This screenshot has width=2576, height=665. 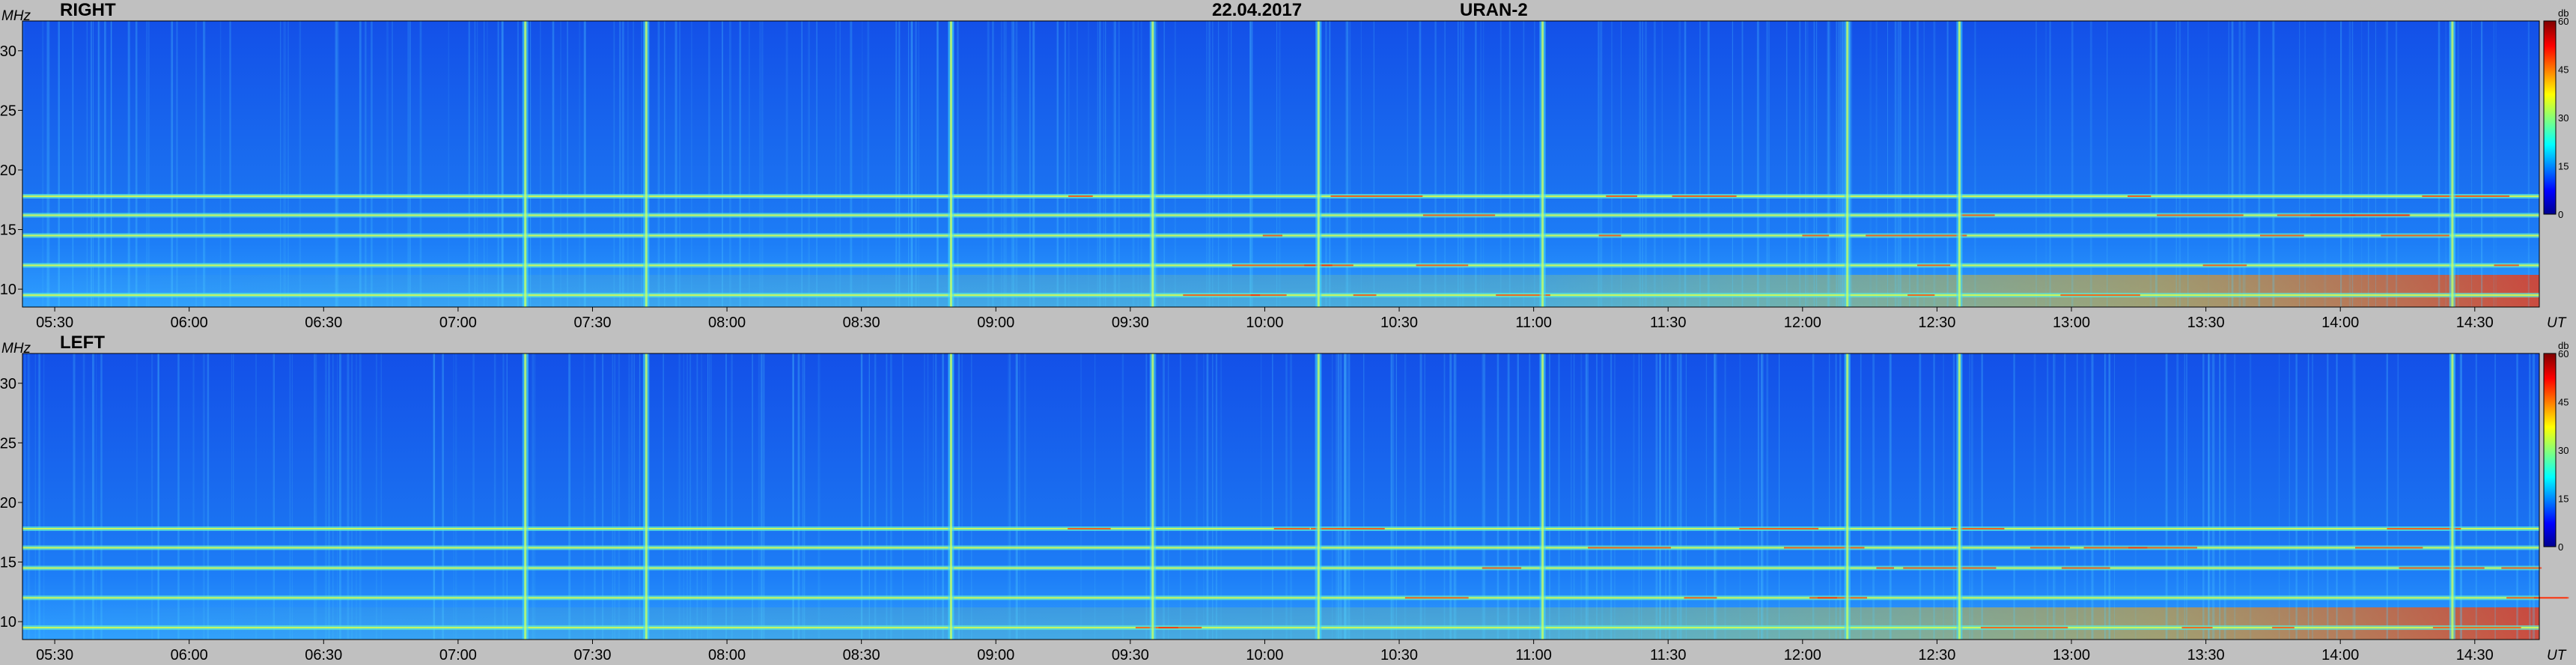 What do you see at coordinates (1494, 10) in the screenshot?
I see `instrument-label: URAN-2` at bounding box center [1494, 10].